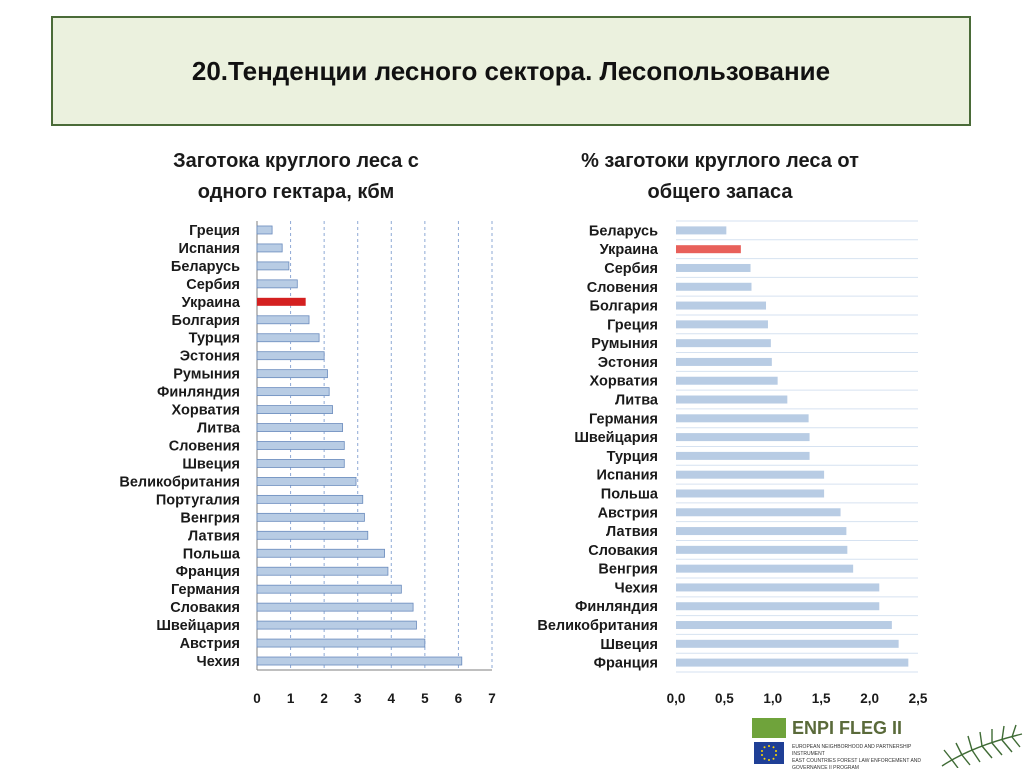  Describe the element at coordinates (296, 192) in the screenshot. I see `chart1-title-line2: одного гектара, кбм` at that location.